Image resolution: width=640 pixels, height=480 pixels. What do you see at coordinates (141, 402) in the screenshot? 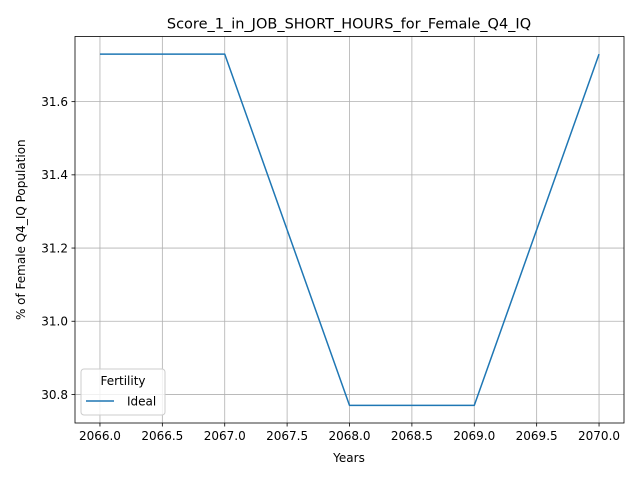
I see `legend-label-ideal: Ideal` at bounding box center [141, 402].